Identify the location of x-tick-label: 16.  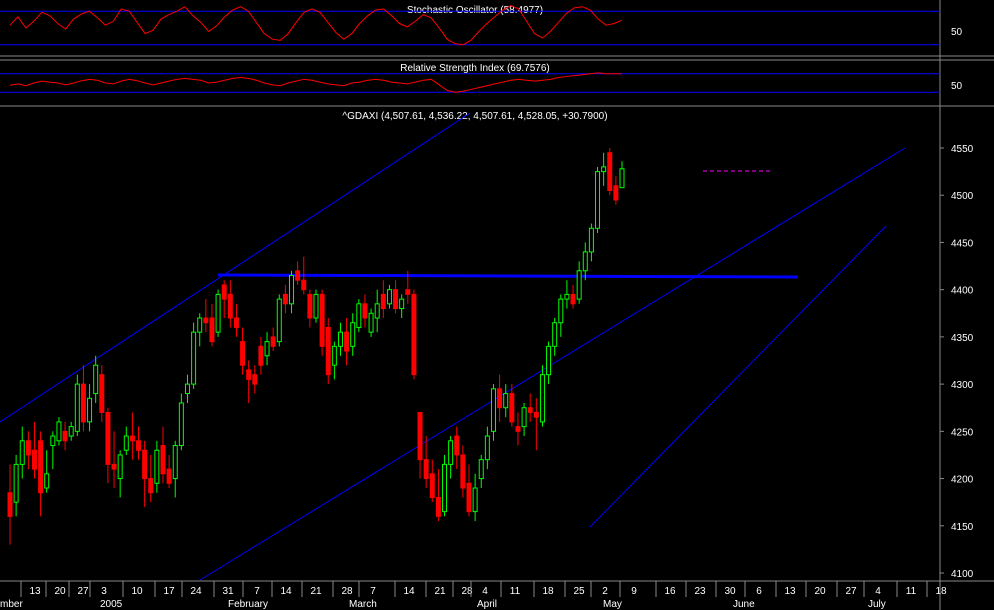
(670, 591).